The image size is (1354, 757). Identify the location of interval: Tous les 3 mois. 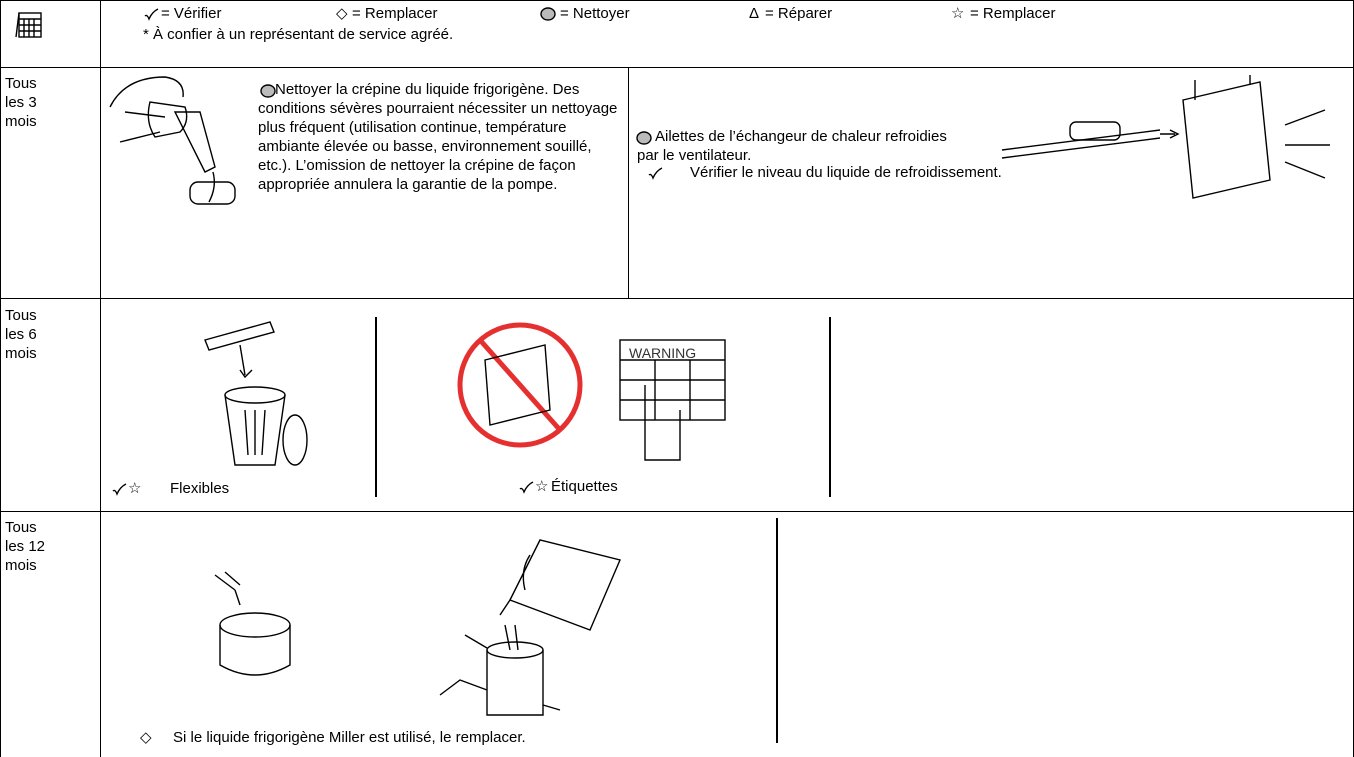
(21, 102).